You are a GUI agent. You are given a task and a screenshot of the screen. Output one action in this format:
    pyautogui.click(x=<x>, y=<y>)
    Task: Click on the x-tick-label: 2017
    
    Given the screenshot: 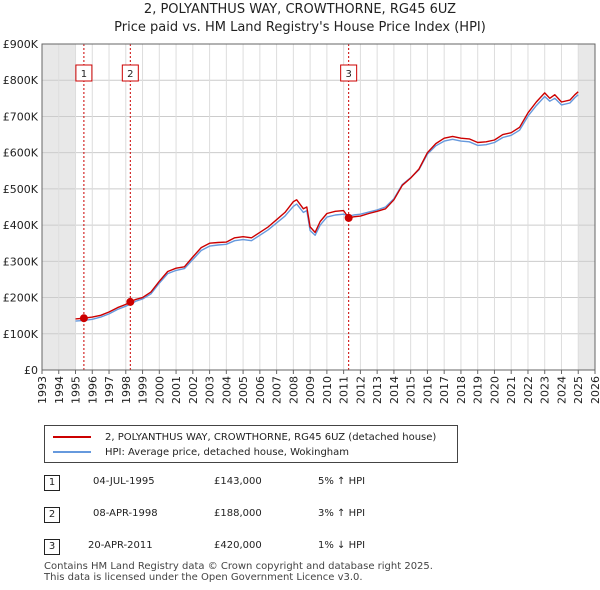 What is the action you would take?
    pyautogui.click(x=444, y=390)
    